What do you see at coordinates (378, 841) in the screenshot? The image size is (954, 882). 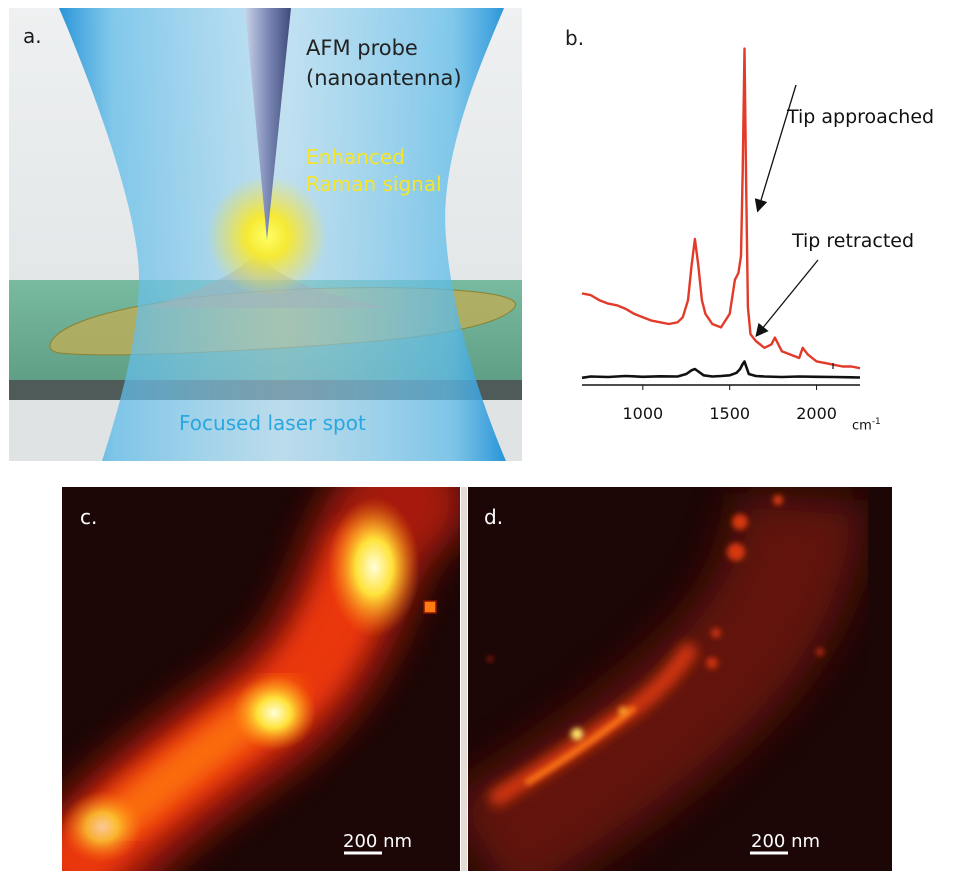 I see `scale-bar-label-c: 200 nm` at bounding box center [378, 841].